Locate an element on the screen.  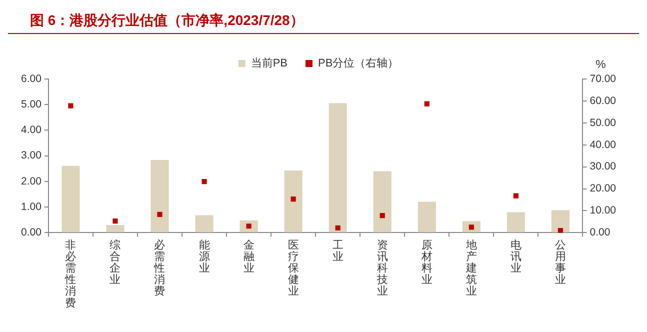
y2-tick-label: 30.00 is located at coordinates (603, 166).